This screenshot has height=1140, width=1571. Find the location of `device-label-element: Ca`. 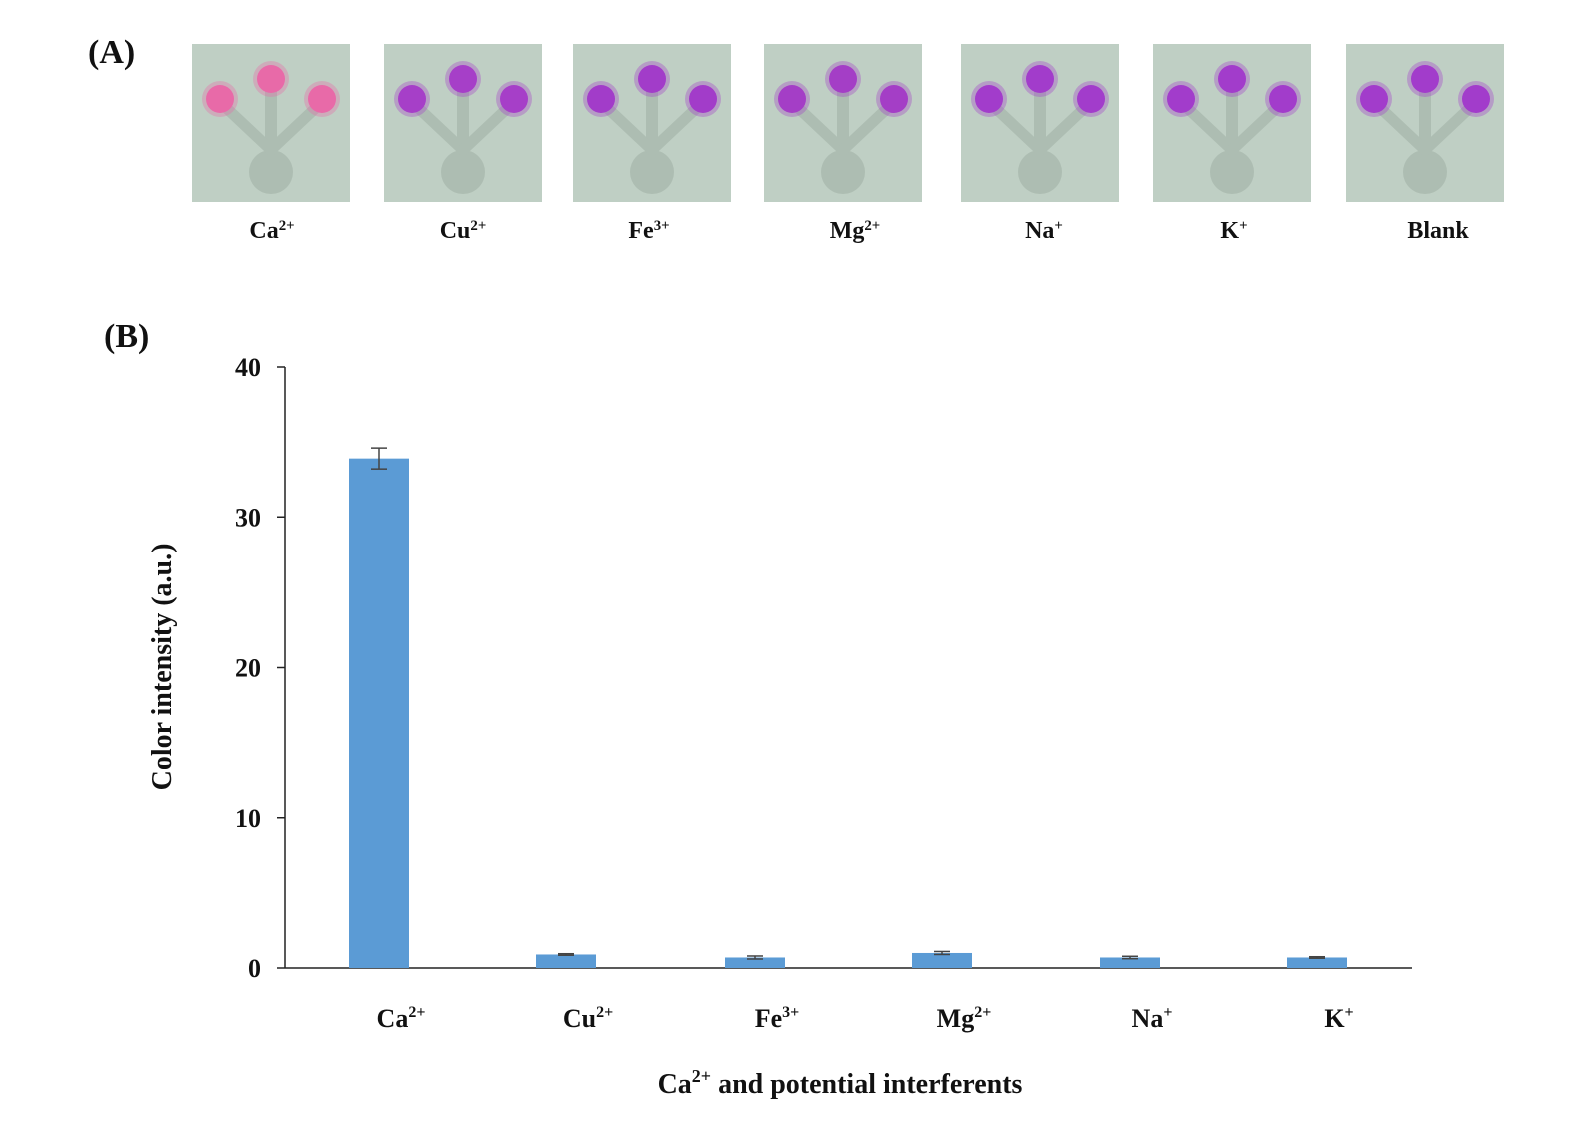

device-label-element: Ca is located at coordinates (264, 231).